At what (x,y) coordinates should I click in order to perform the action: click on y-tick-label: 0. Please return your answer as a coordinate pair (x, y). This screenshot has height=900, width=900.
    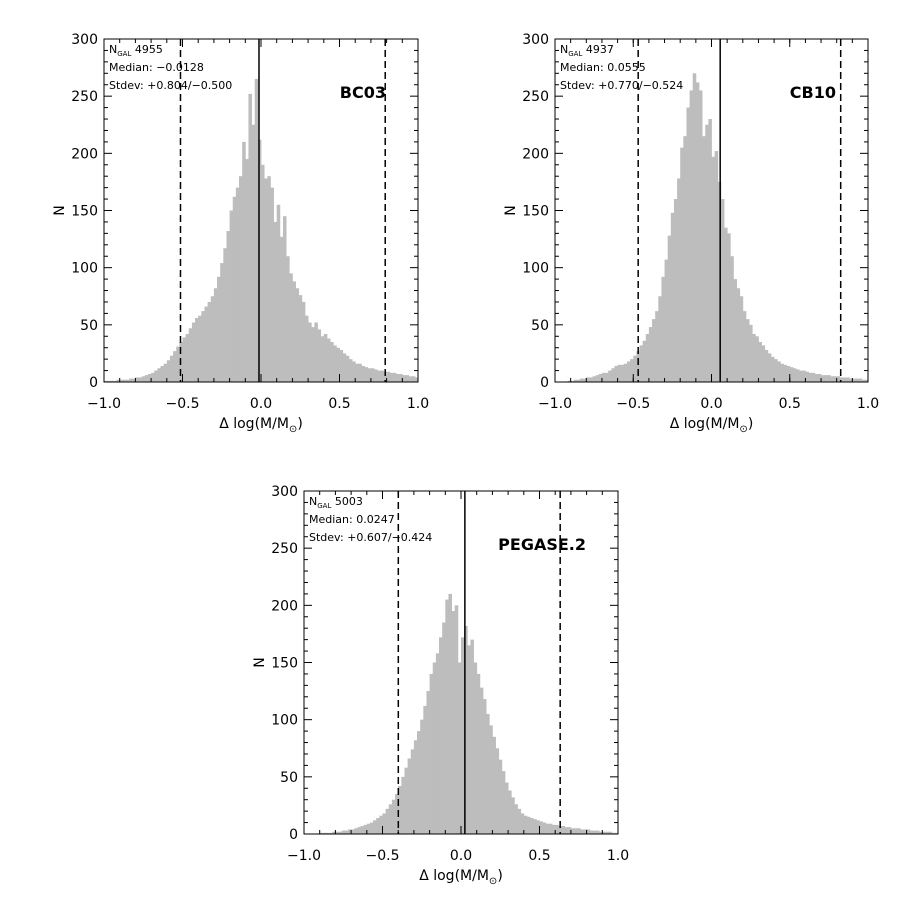
    Looking at the image, I should click on (293, 835).